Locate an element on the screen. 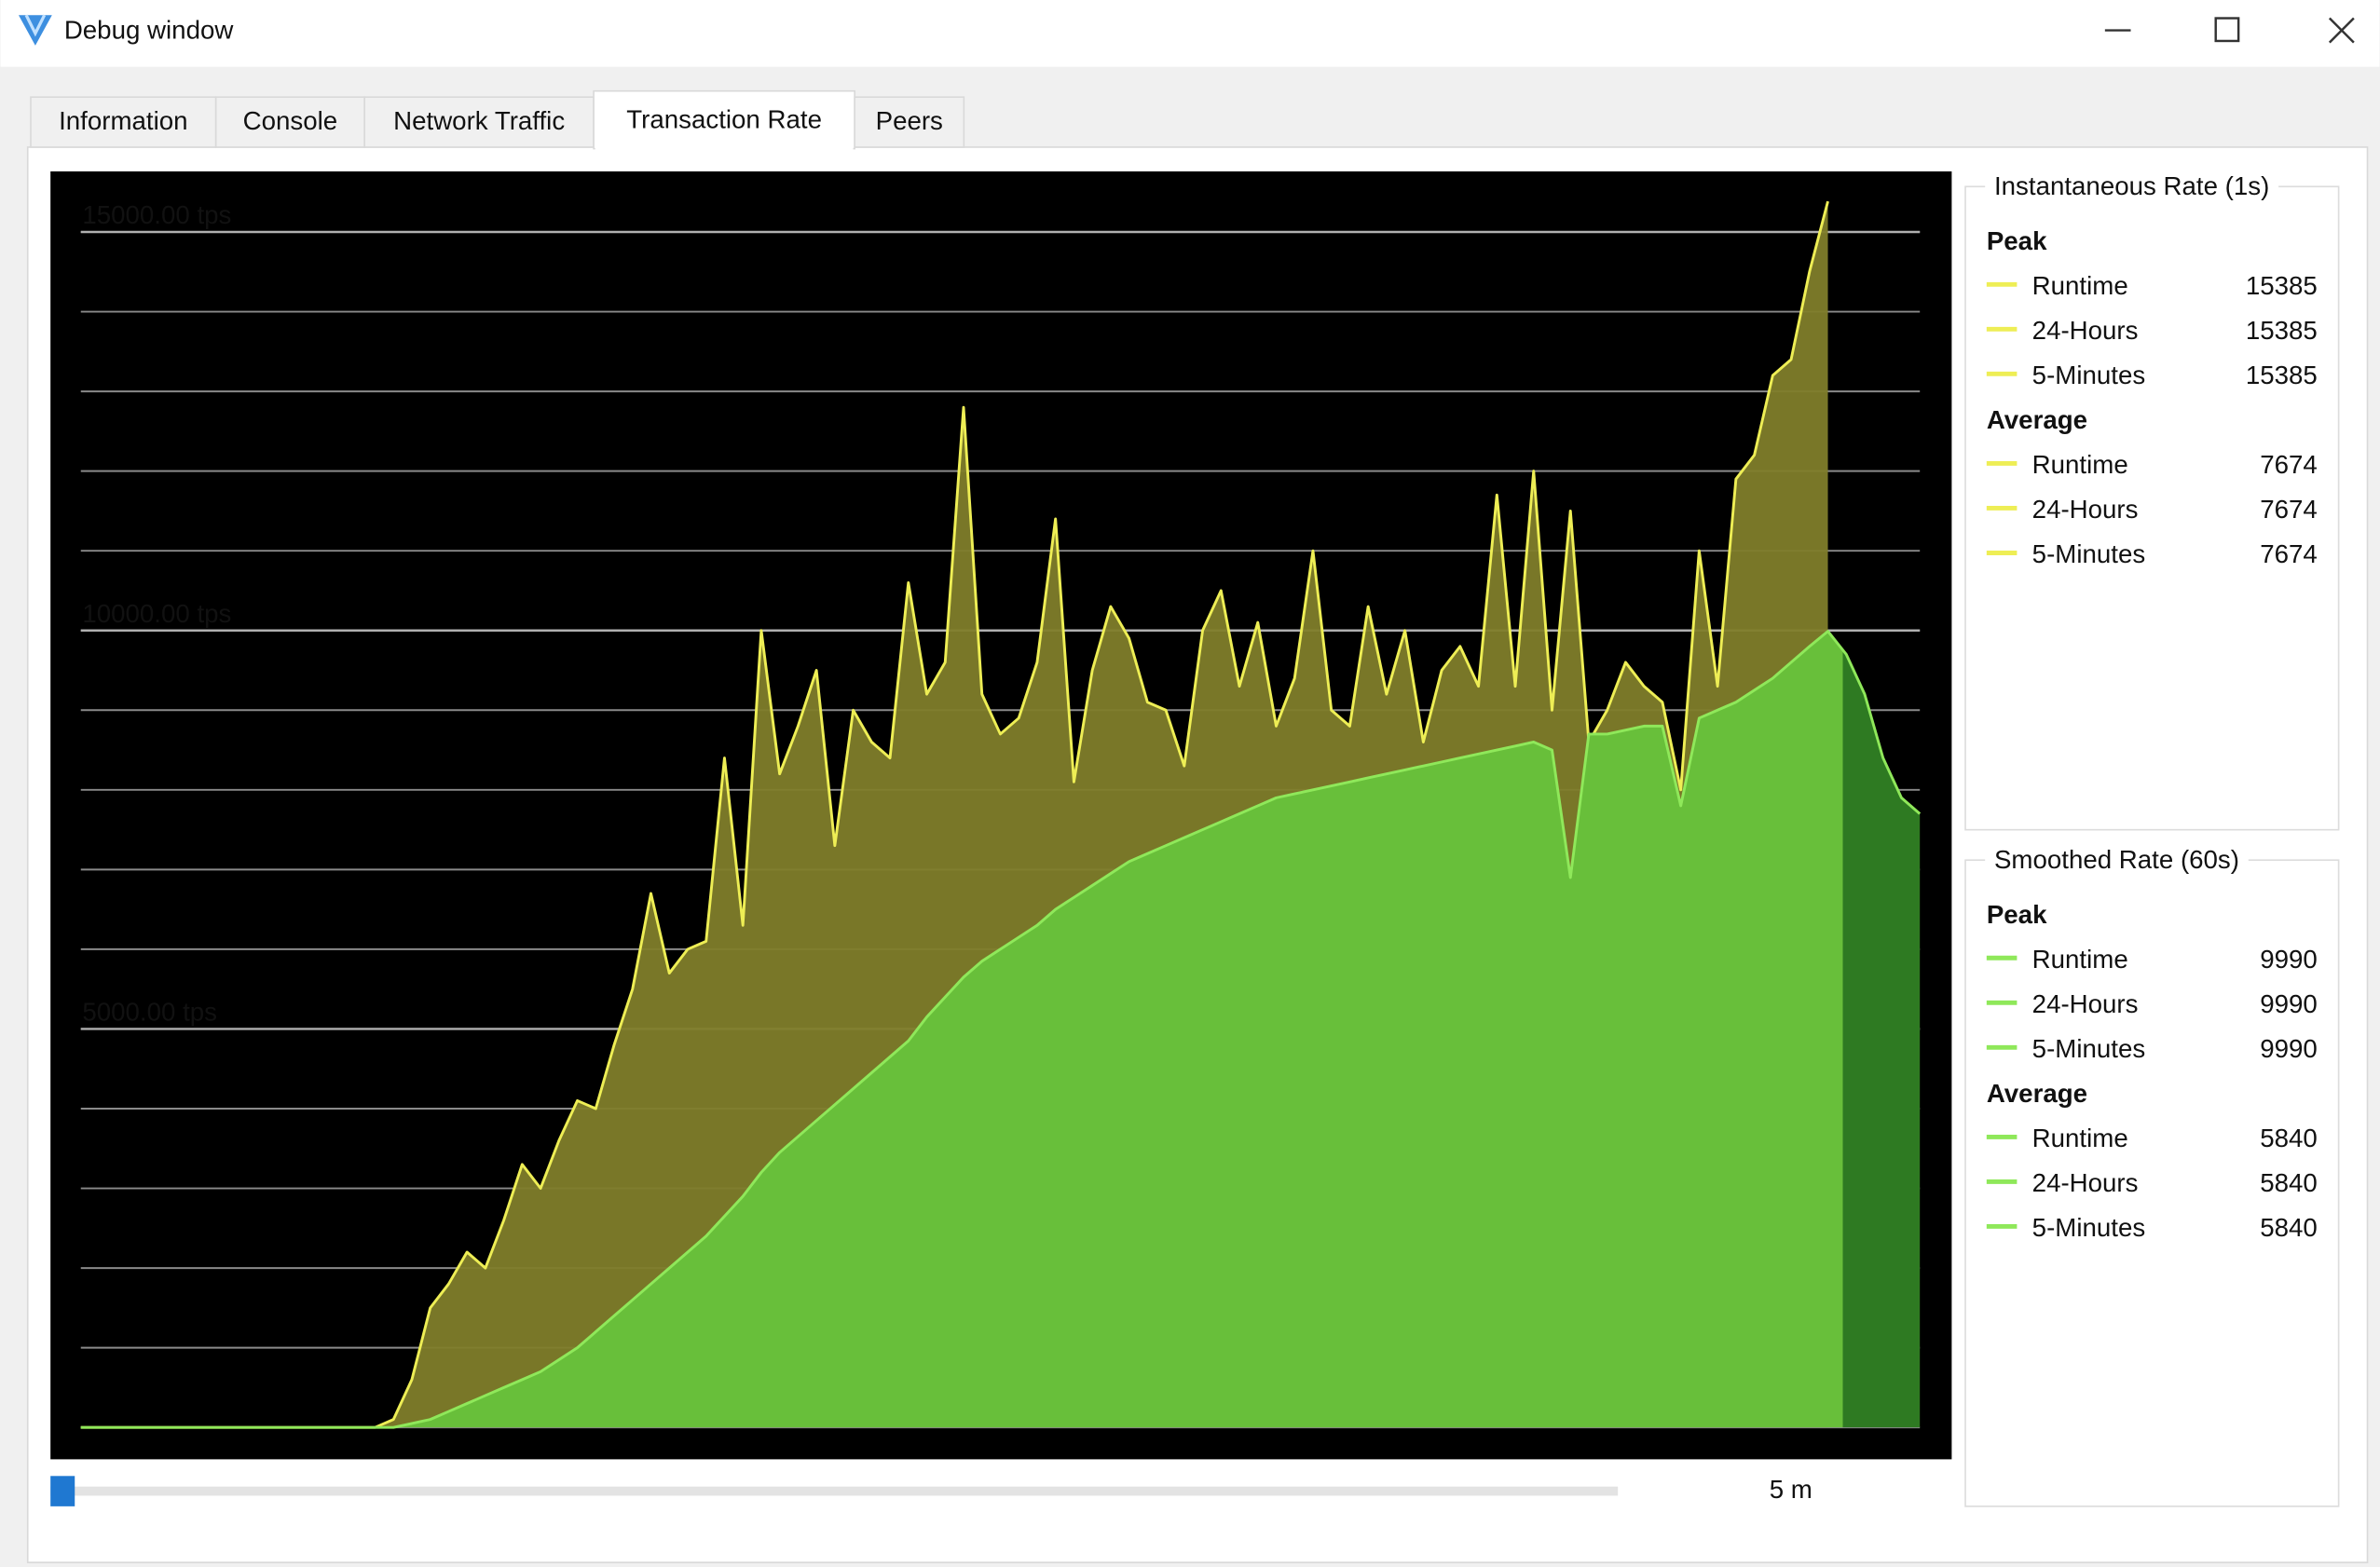 The height and width of the screenshot is (1567, 2380). y-tick-label: 10000.00 tps is located at coordinates (156, 613).